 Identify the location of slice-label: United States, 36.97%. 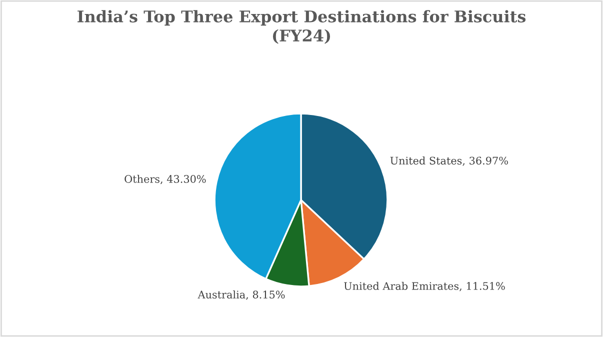
(449, 161).